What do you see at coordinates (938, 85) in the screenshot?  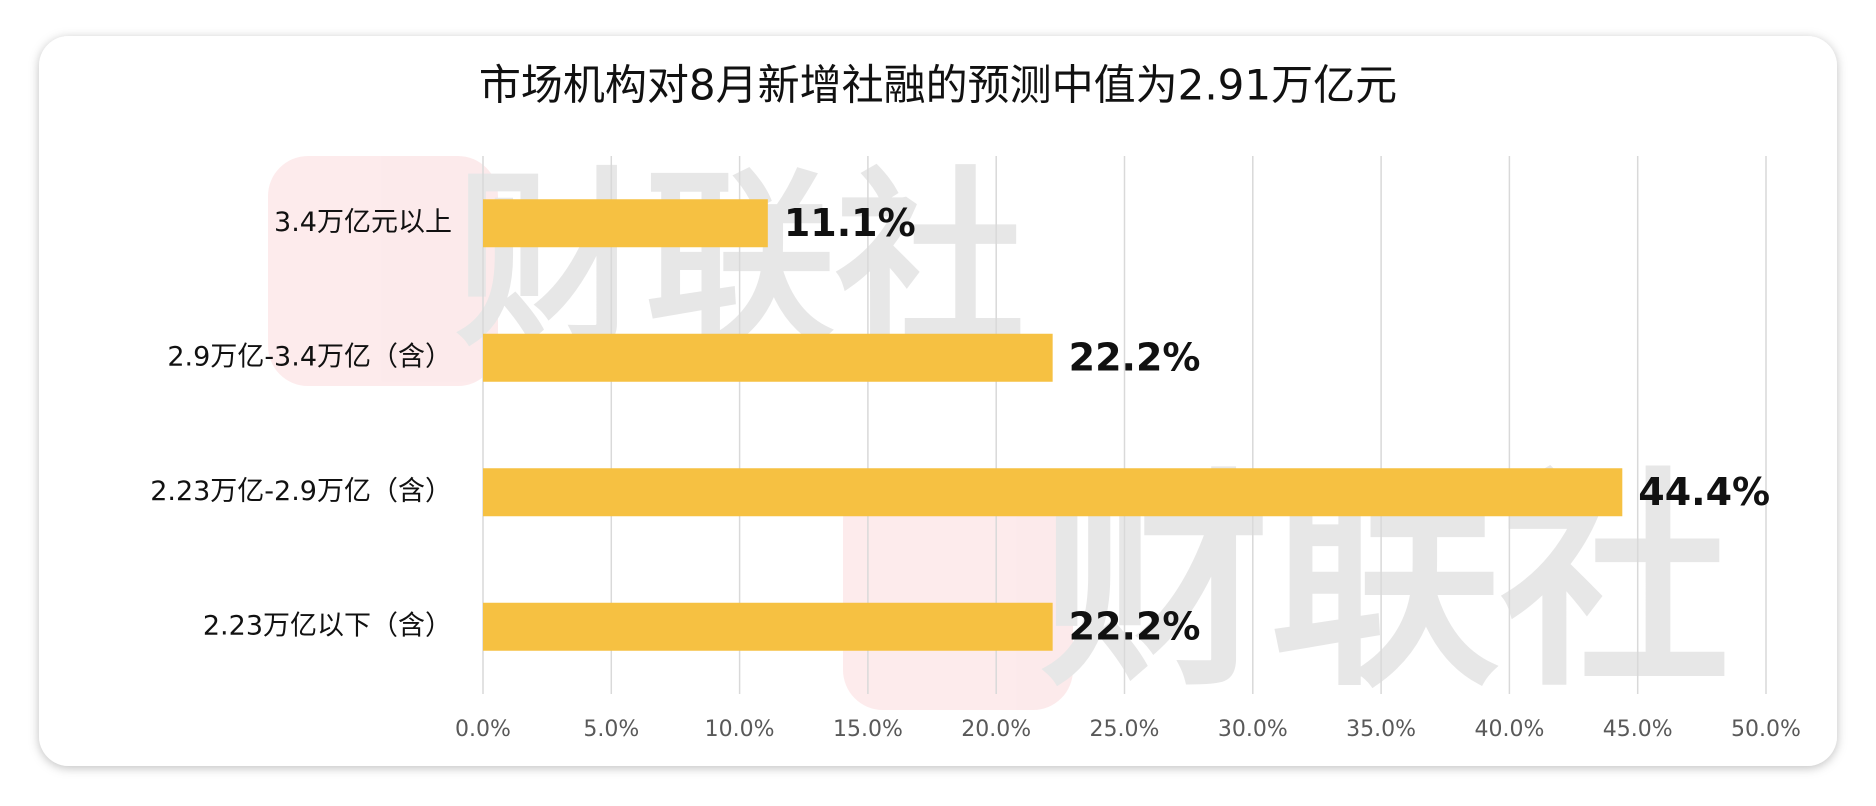 I see `chart-title: 市场机构对8月新增社融的预测中值为2.91万亿元` at bounding box center [938, 85].